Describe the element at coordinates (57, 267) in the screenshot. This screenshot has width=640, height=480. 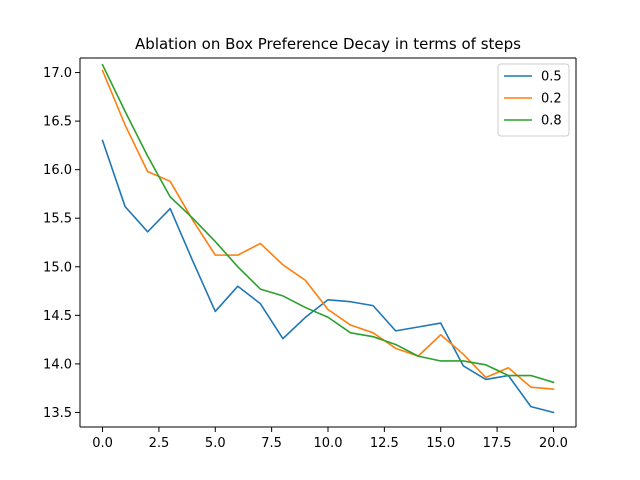
I see `y-tick-label: 15.0` at that location.